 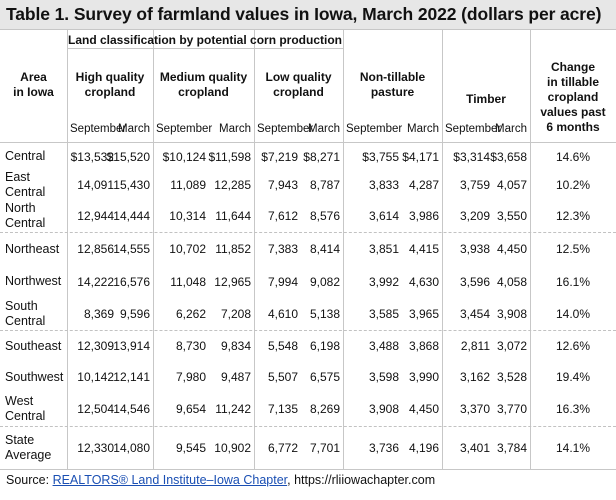 I want to click on value-cell: 3,851, so click(x=383, y=249).